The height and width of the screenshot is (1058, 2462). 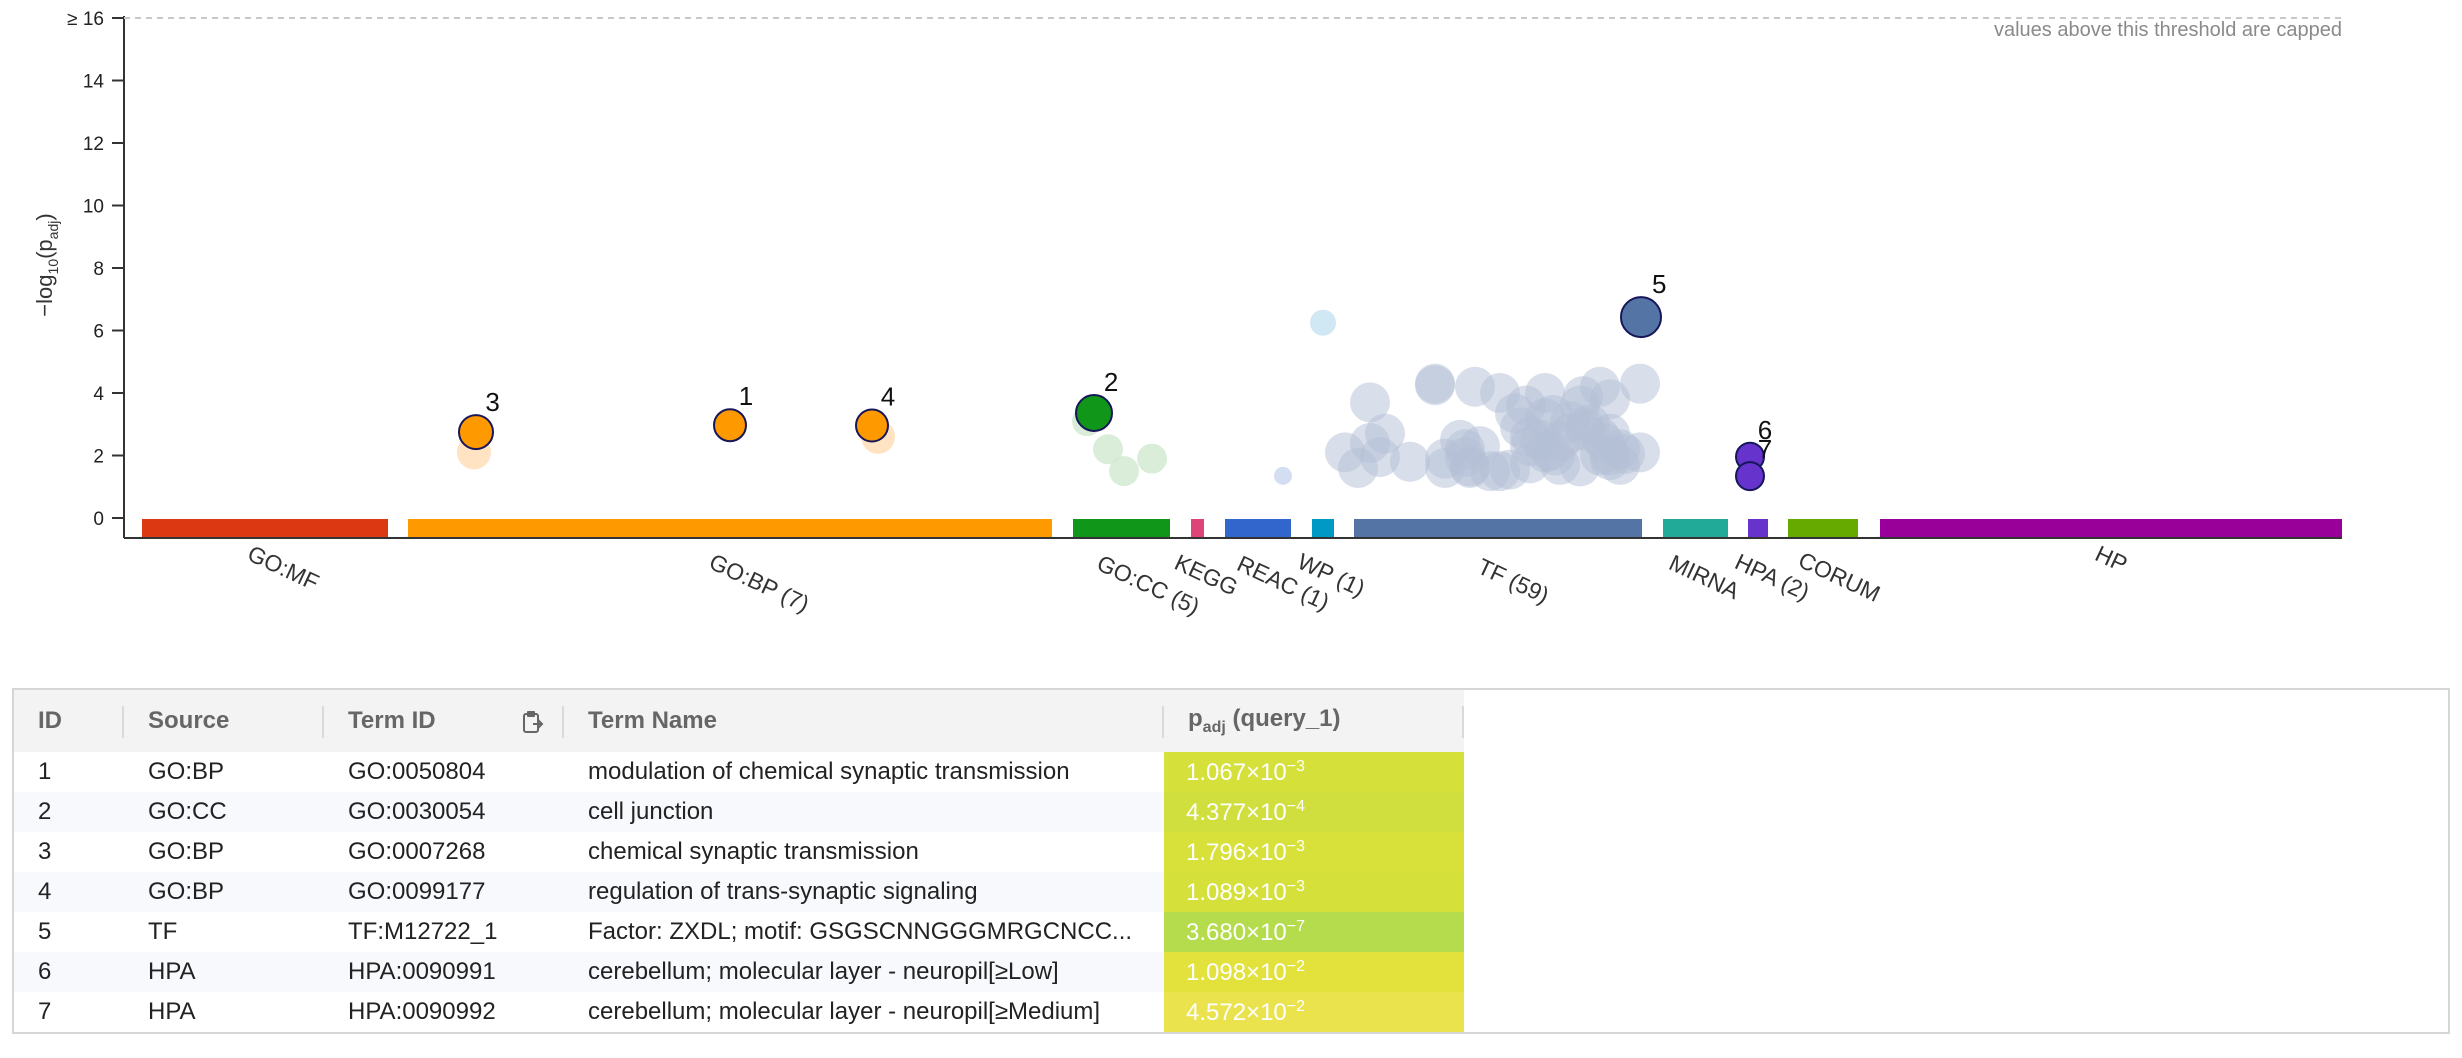 I want to click on source-label: GO:MF, so click(x=283, y=567).